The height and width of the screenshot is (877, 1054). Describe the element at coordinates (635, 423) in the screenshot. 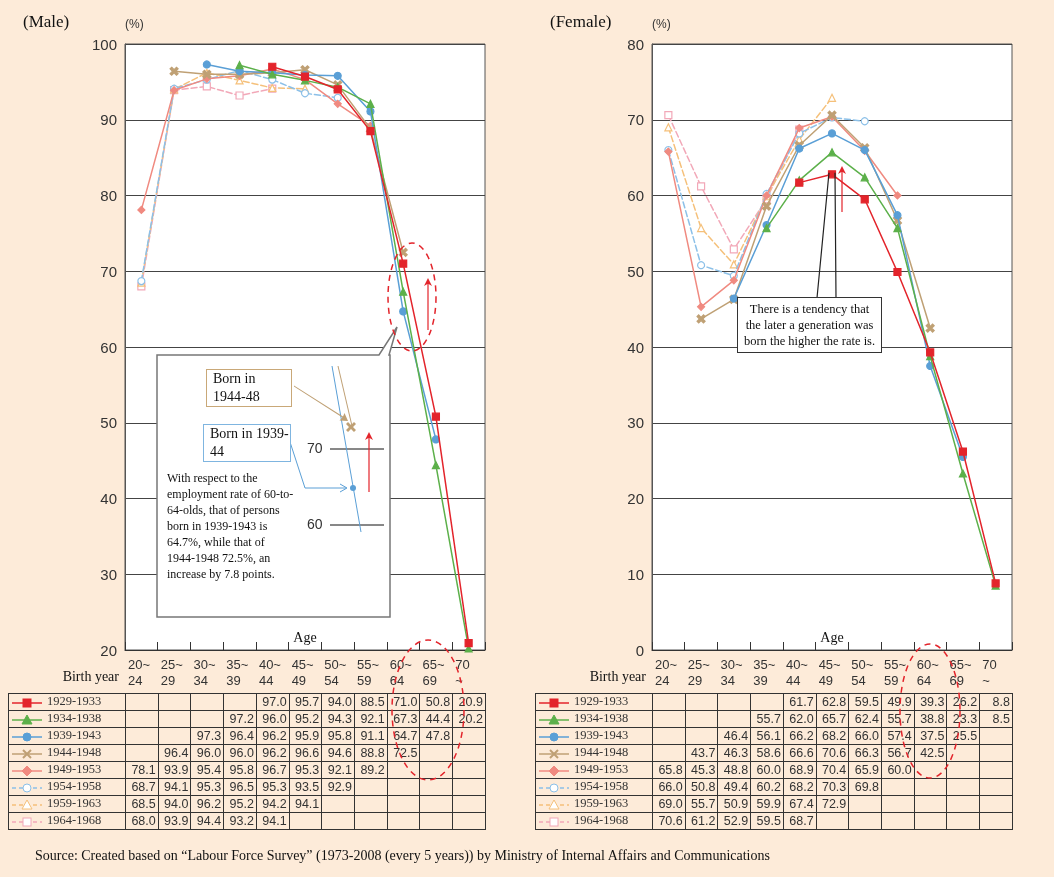

I see `y-tick-label: 30` at that location.